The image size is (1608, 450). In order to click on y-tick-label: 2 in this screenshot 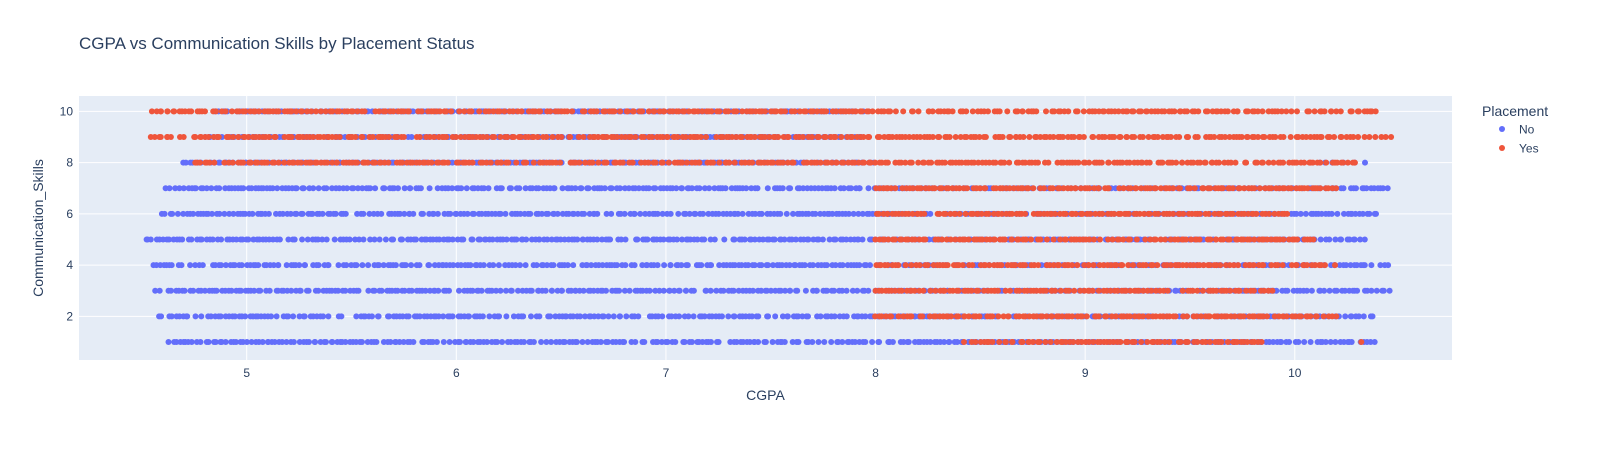, I will do `click(69, 316)`.